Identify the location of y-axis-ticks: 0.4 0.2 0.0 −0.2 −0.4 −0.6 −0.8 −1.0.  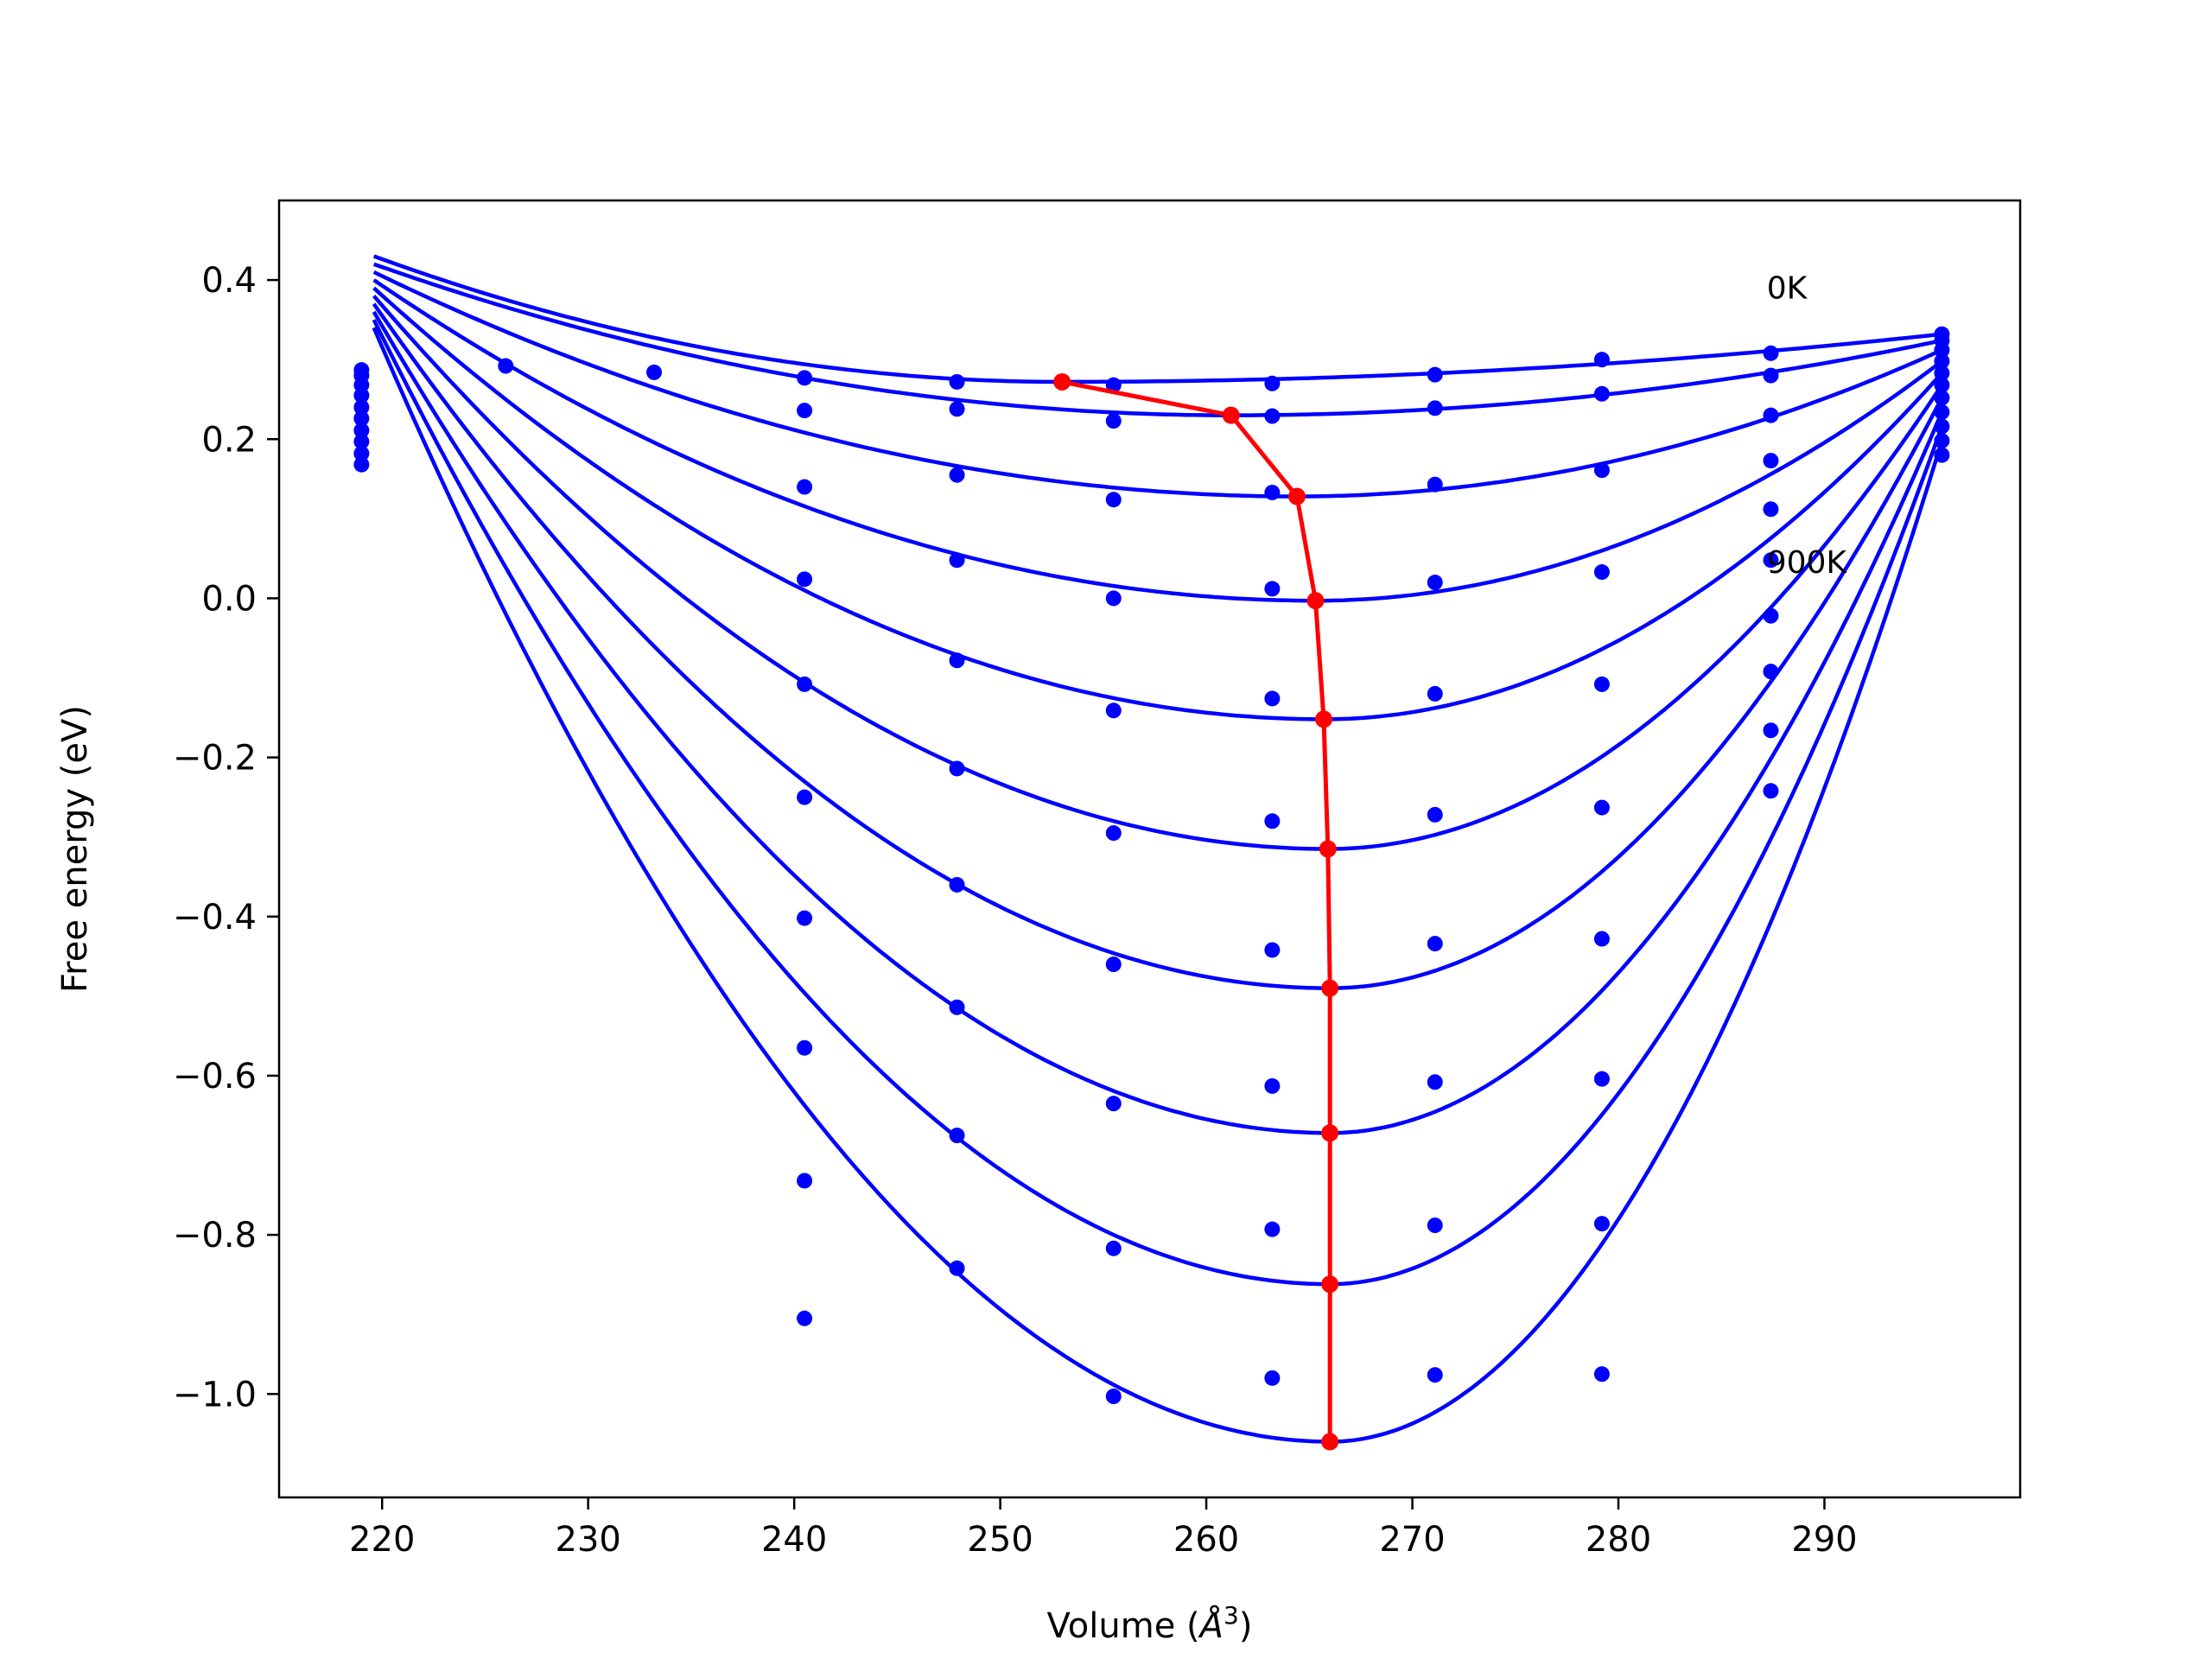
(226, 837).